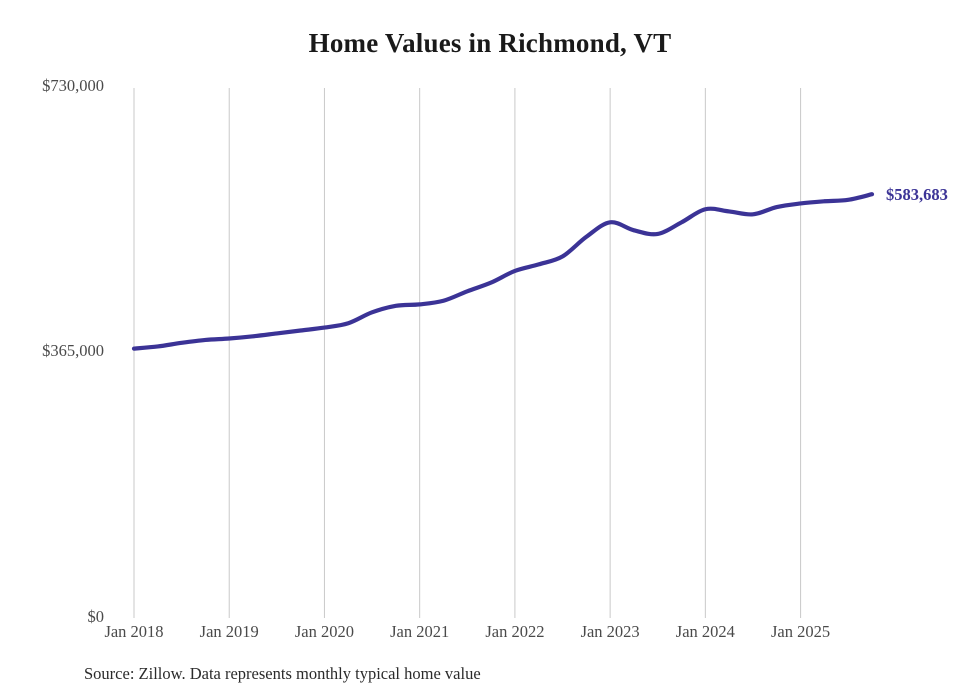  I want to click on xtick-label: Jan 2020, so click(324, 631).